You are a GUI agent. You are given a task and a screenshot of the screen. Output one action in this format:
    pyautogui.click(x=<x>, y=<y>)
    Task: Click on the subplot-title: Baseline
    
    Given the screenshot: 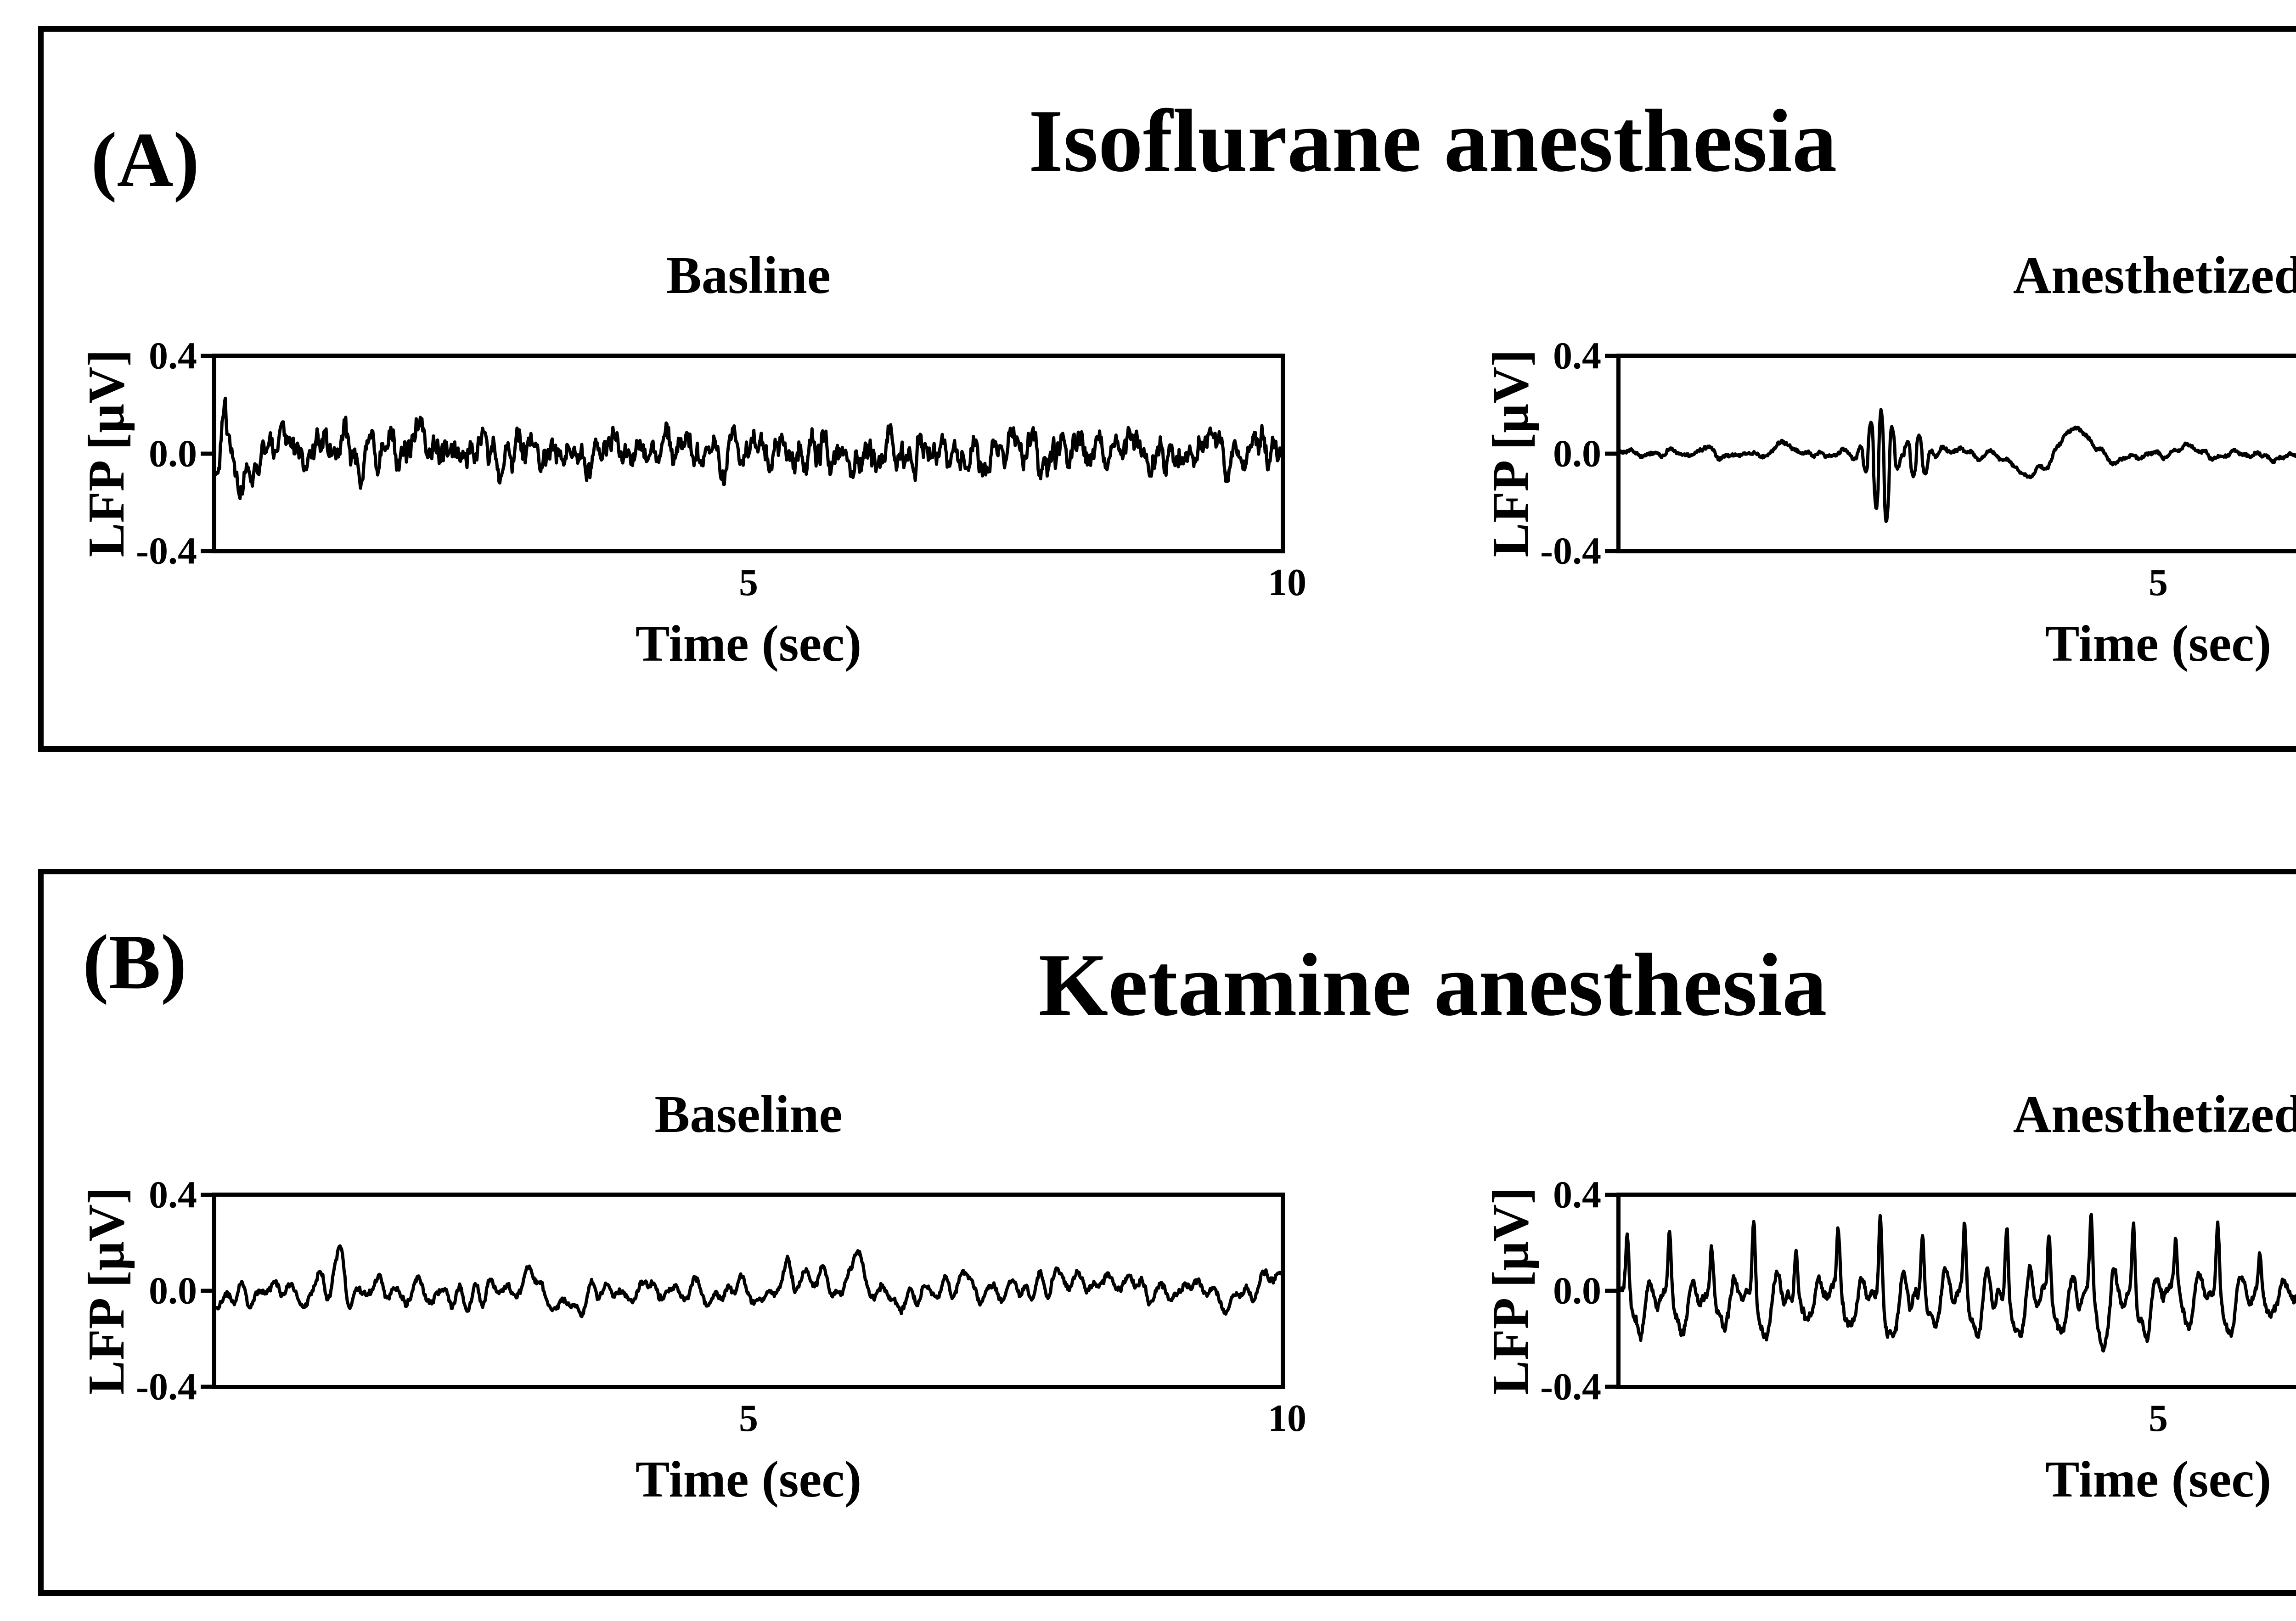 What is the action you would take?
    pyautogui.click(x=748, y=1114)
    